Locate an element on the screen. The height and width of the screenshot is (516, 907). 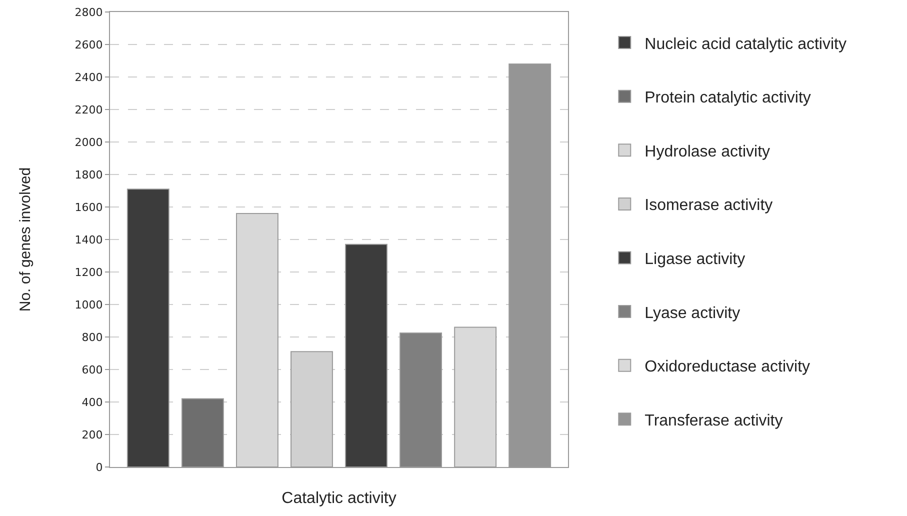
legend-label: Ligase activity is located at coordinates (695, 259).